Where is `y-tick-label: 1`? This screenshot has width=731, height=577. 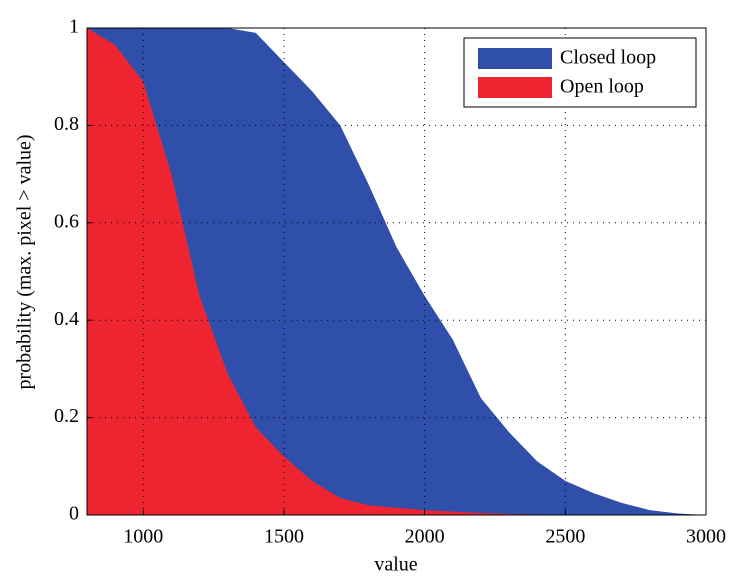 y-tick-label: 1 is located at coordinates (74, 27).